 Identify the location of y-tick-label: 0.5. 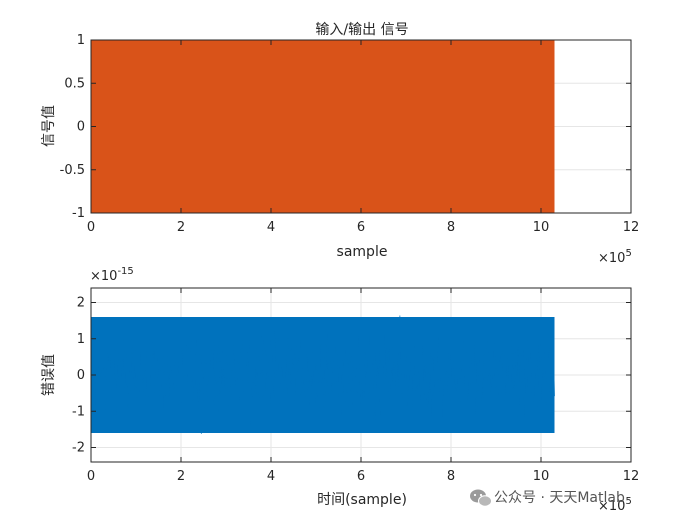
(74, 83).